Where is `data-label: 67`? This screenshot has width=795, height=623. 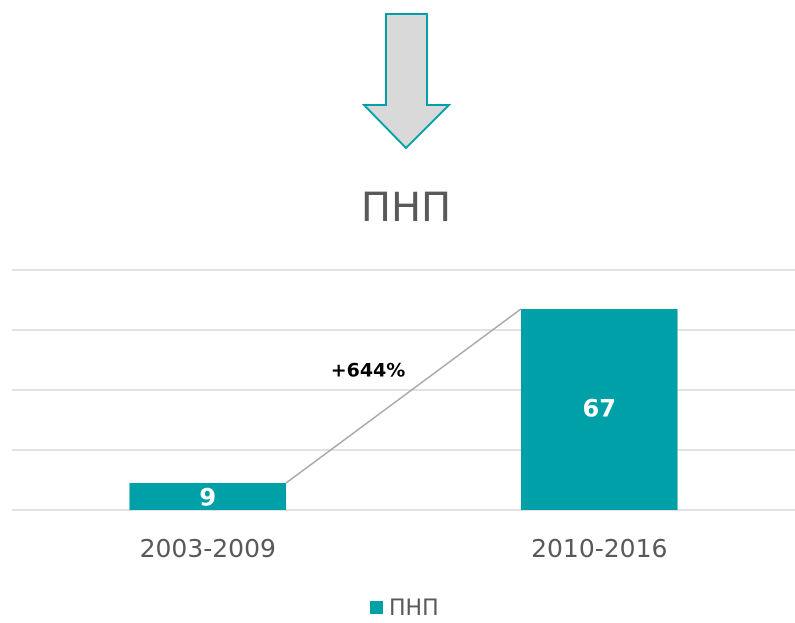
data-label: 67 is located at coordinates (599, 409).